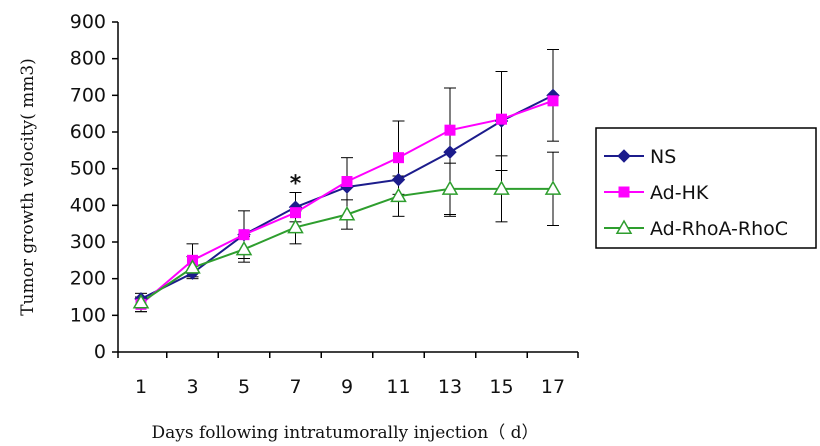 The height and width of the screenshot is (446, 820). I want to click on x-tick-label: 17, so click(553, 387).